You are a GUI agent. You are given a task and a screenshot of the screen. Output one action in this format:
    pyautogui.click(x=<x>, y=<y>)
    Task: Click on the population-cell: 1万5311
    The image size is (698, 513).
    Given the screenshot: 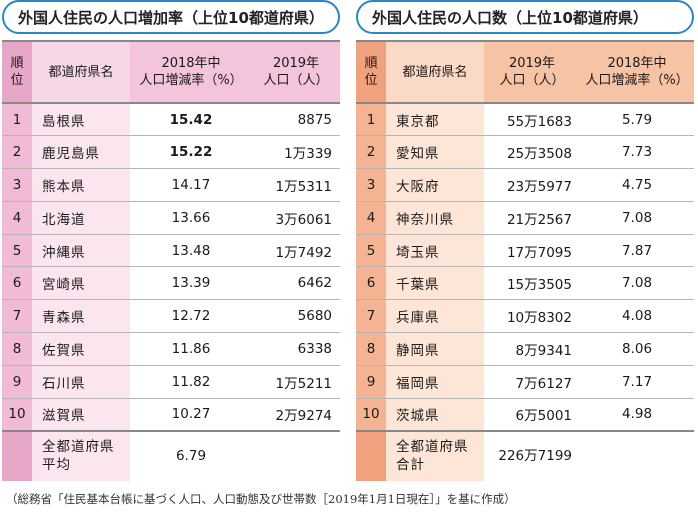 What is the action you would take?
    pyautogui.click(x=296, y=185)
    